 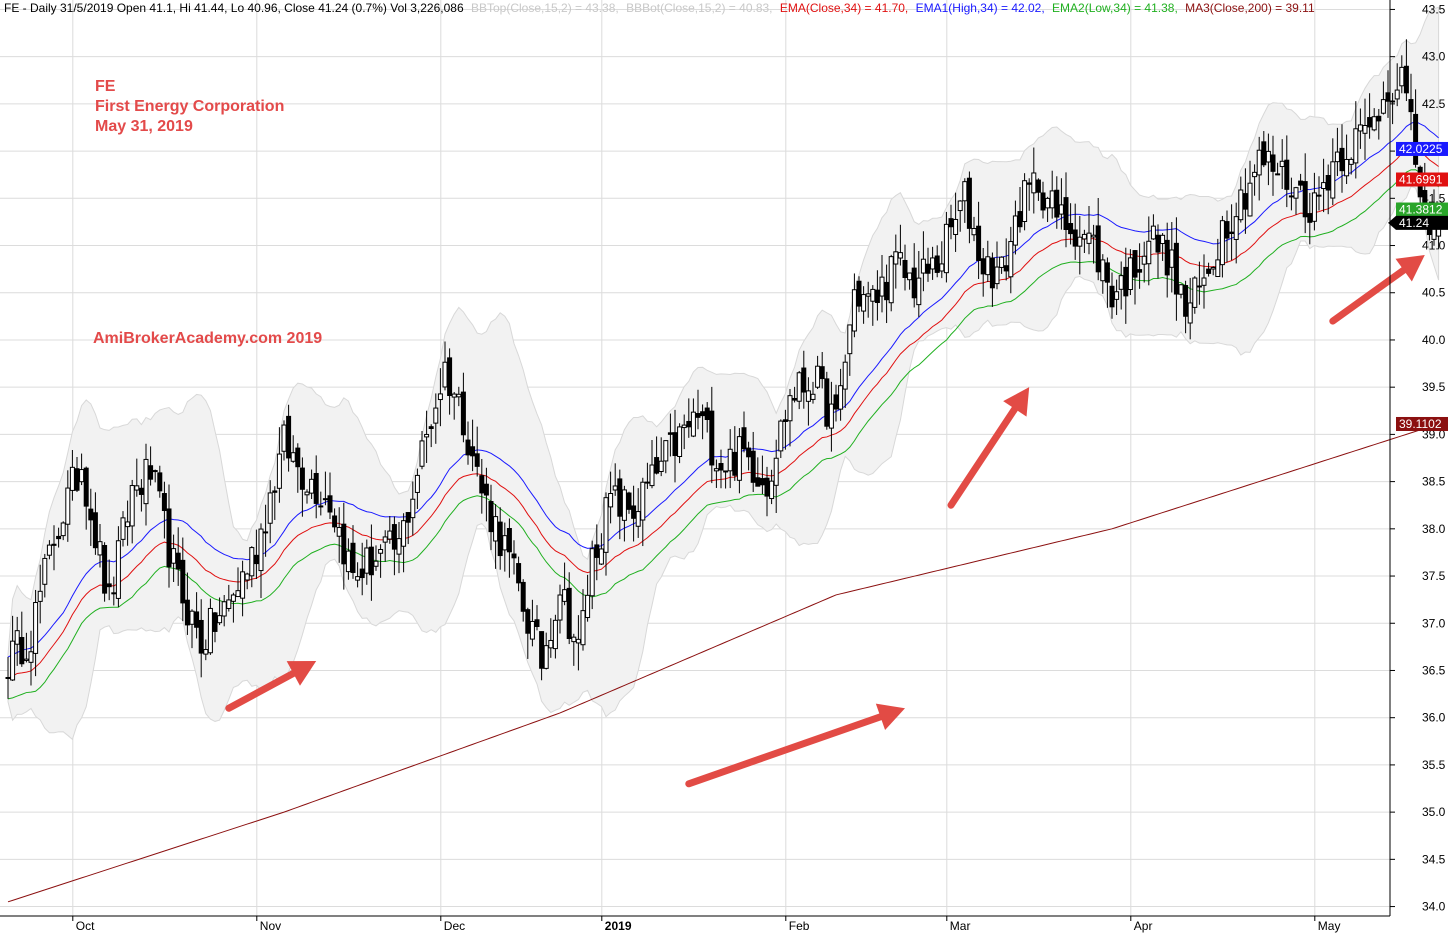 What do you see at coordinates (1143, 926) in the screenshot?
I see `x-tick-label: Apr` at bounding box center [1143, 926].